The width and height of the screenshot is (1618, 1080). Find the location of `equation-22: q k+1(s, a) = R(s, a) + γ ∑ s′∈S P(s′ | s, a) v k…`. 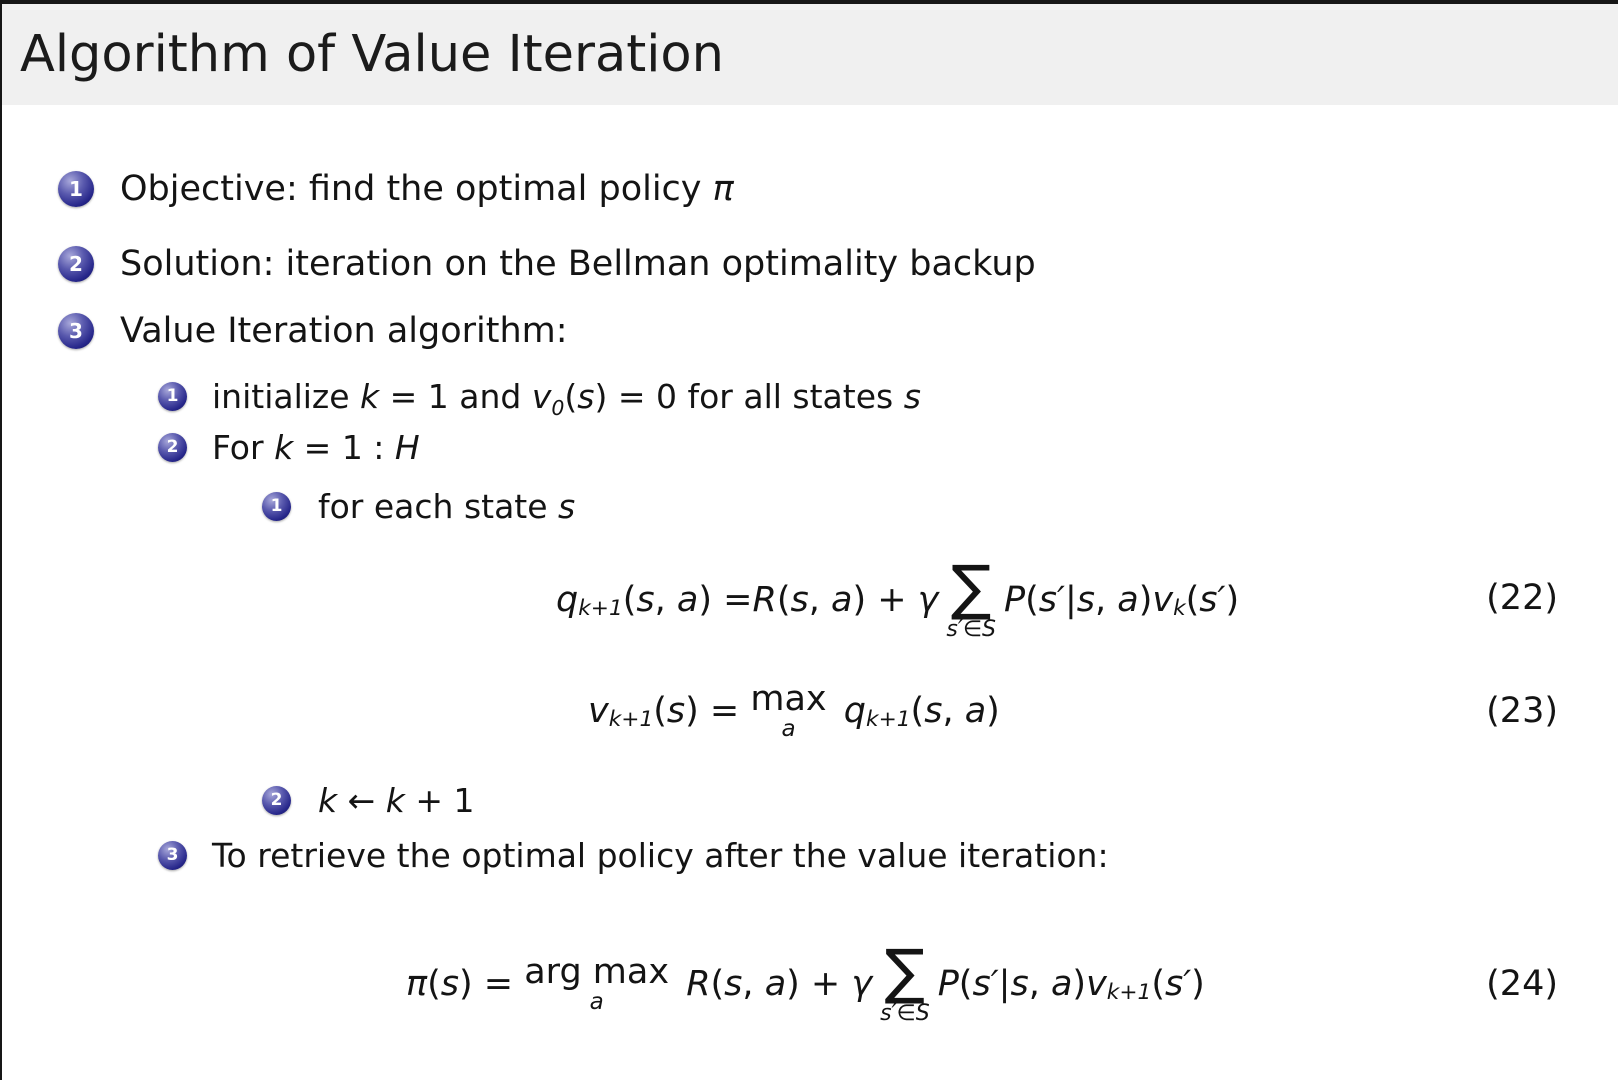

equation-22: q k+1(s, a) = R(s, a) + γ ∑ s′∈S P(s′ | s, a) v k… is located at coordinates (898, 597).